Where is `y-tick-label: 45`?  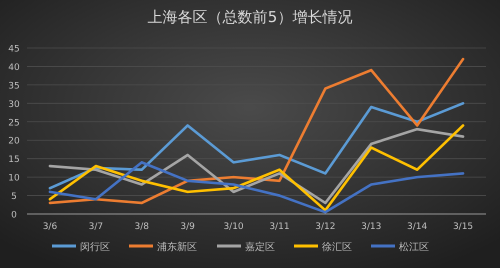 y-tick-label: 45 is located at coordinates (14, 49).